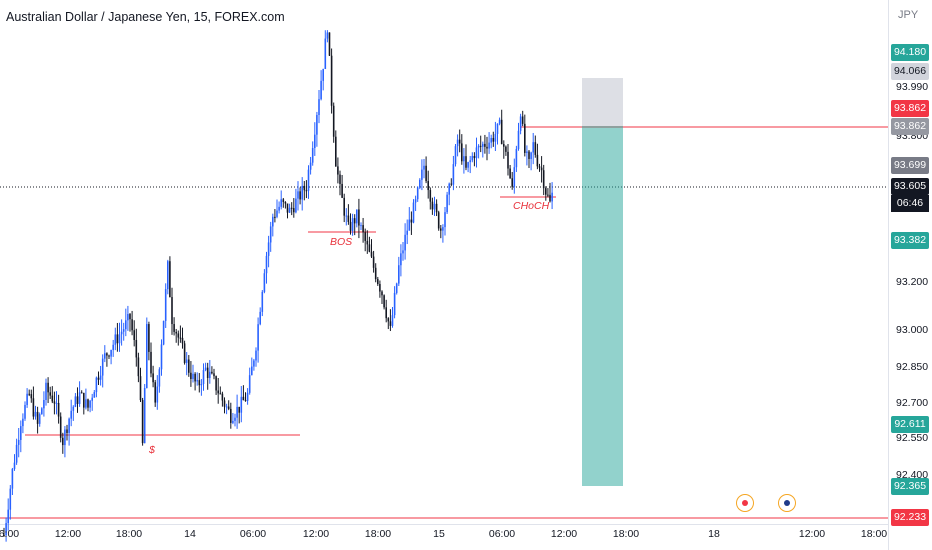  I want to click on box-top-price-label: 94.066, so click(910, 71).